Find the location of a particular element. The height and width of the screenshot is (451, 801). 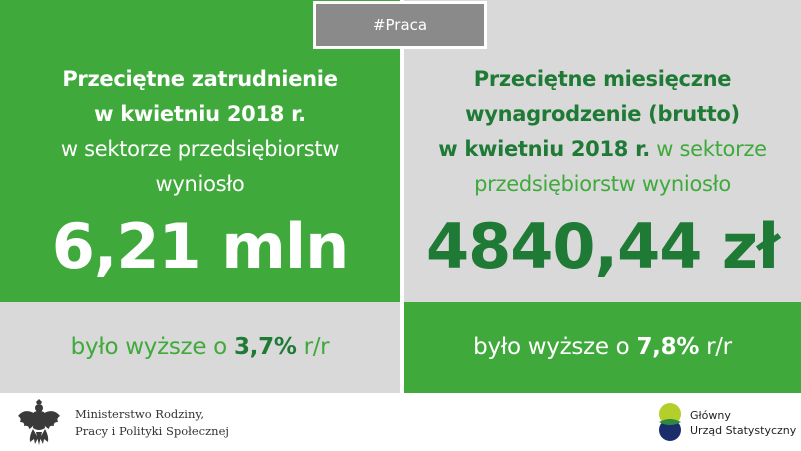

salary-value: 4840,44 zł is located at coordinates (602, 246).